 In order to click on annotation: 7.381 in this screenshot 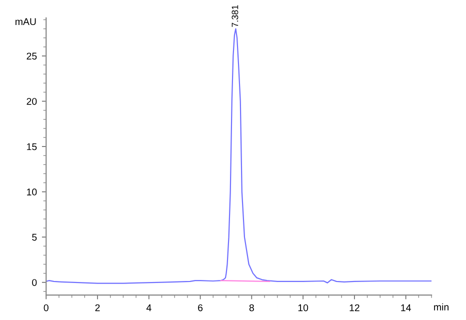, I will do `click(235, 16)`.